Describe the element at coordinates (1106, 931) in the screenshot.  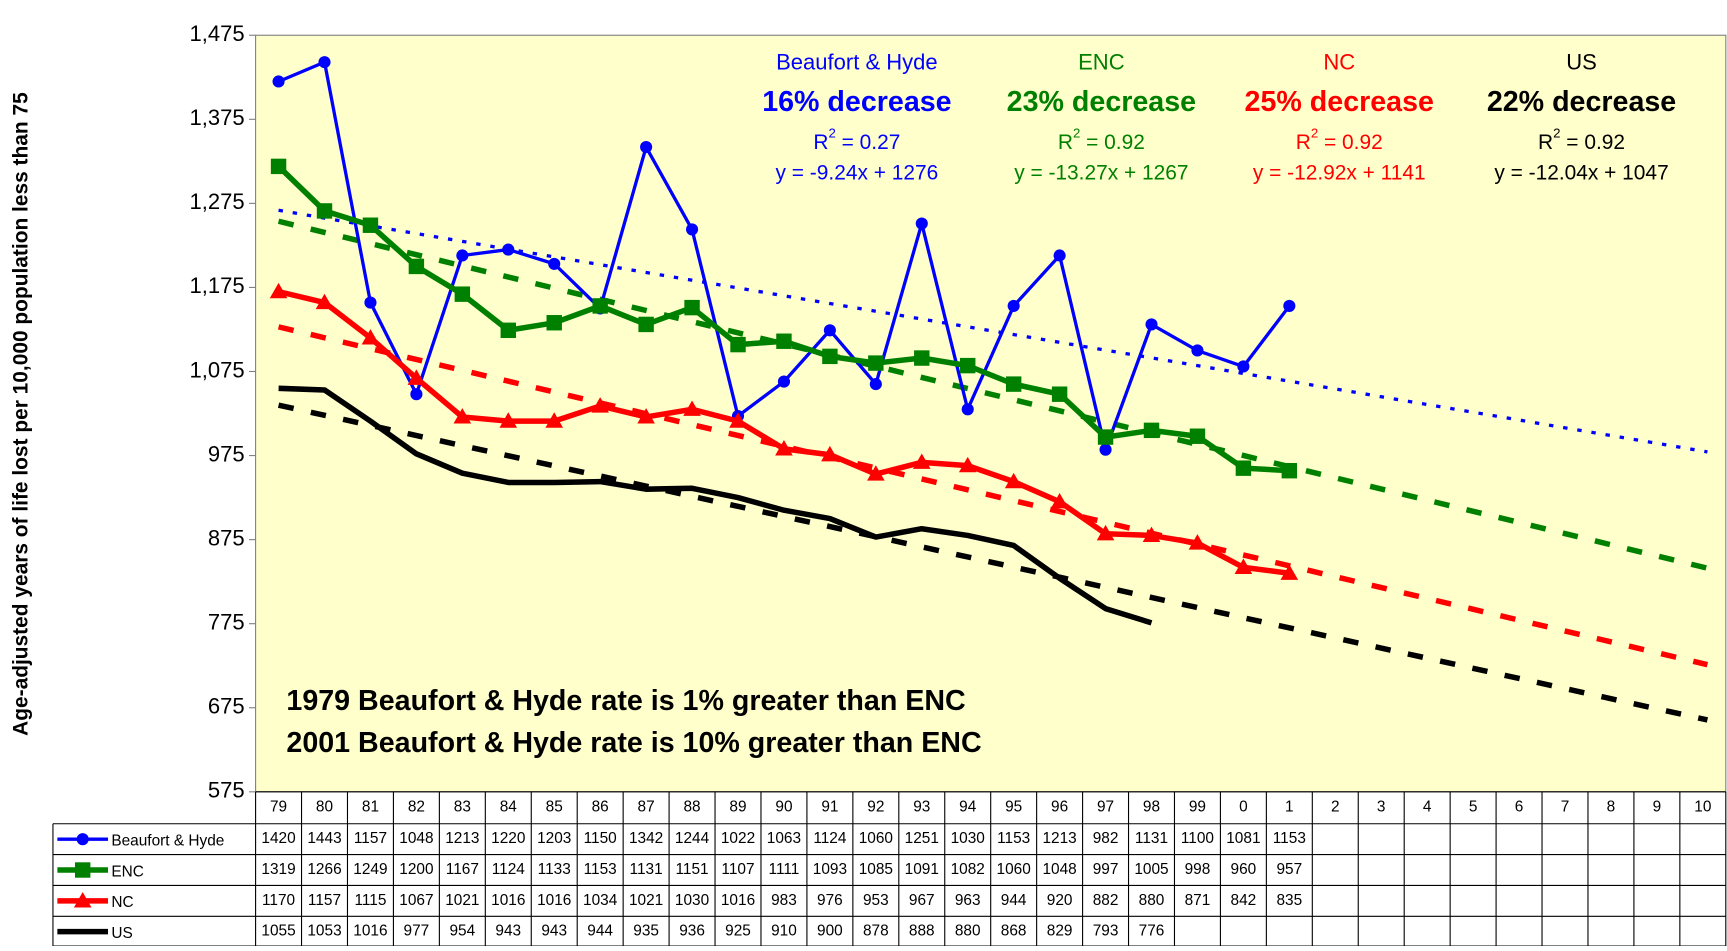
I see `table-value: 793` at that location.